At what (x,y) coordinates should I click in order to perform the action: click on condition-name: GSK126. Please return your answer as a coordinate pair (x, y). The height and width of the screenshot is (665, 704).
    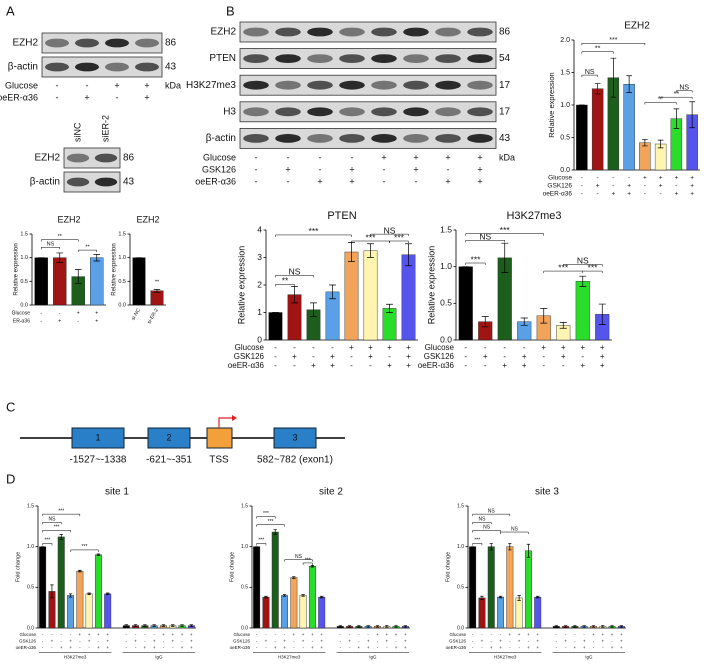
    Looking at the image, I should click on (28, 641).